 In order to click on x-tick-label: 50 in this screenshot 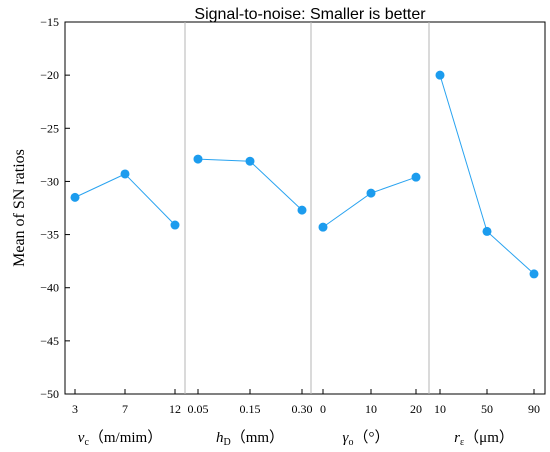, I will do `click(487, 409)`.